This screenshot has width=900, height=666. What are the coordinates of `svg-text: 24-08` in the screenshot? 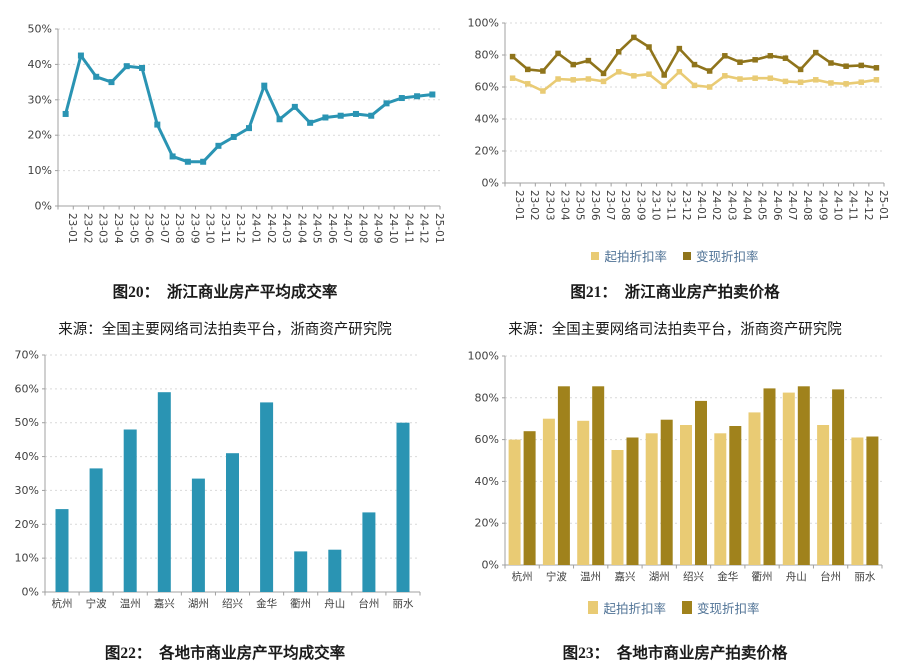 It's located at (362, 228).